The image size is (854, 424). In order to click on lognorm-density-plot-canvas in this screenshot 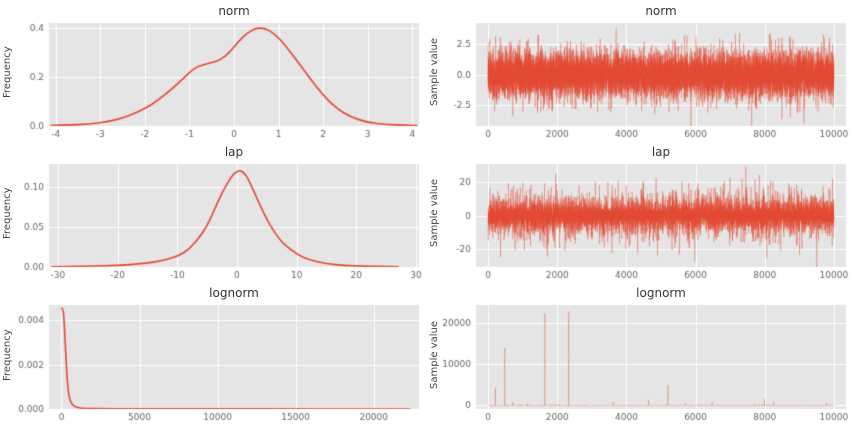, I will do `click(221, 362)`.